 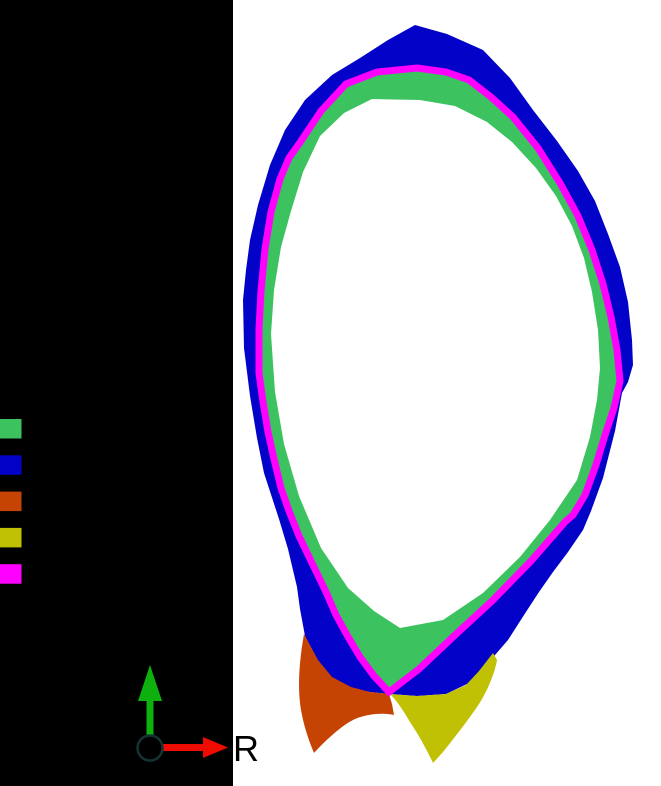 I want to click on r-axis-label: R, so click(x=246, y=748).